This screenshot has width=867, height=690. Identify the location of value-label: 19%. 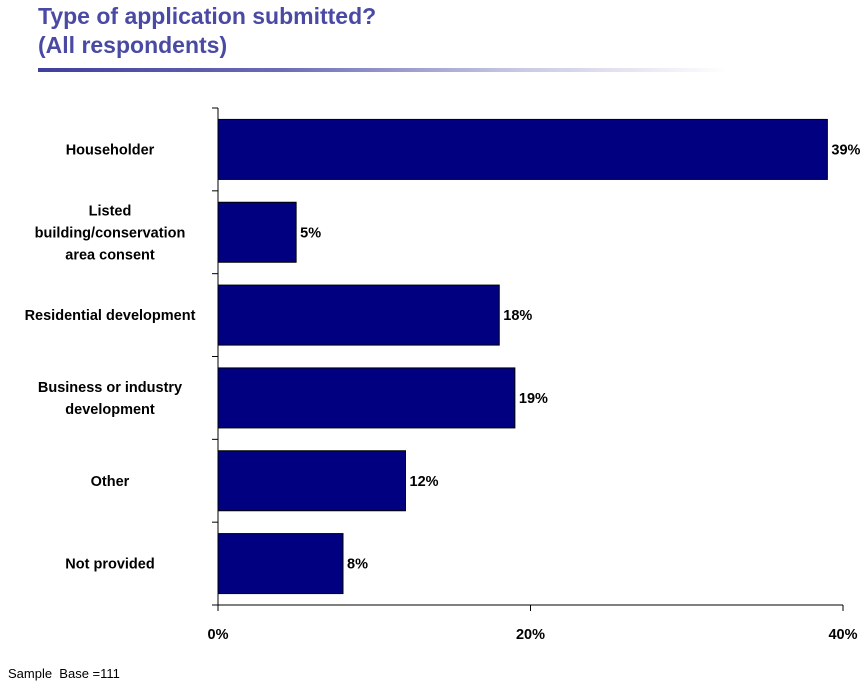
(533, 399).